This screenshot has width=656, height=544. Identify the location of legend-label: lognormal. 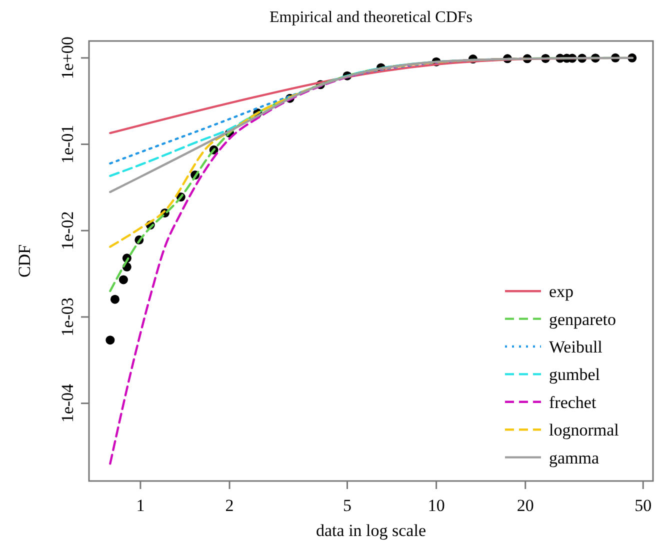
(584, 430).